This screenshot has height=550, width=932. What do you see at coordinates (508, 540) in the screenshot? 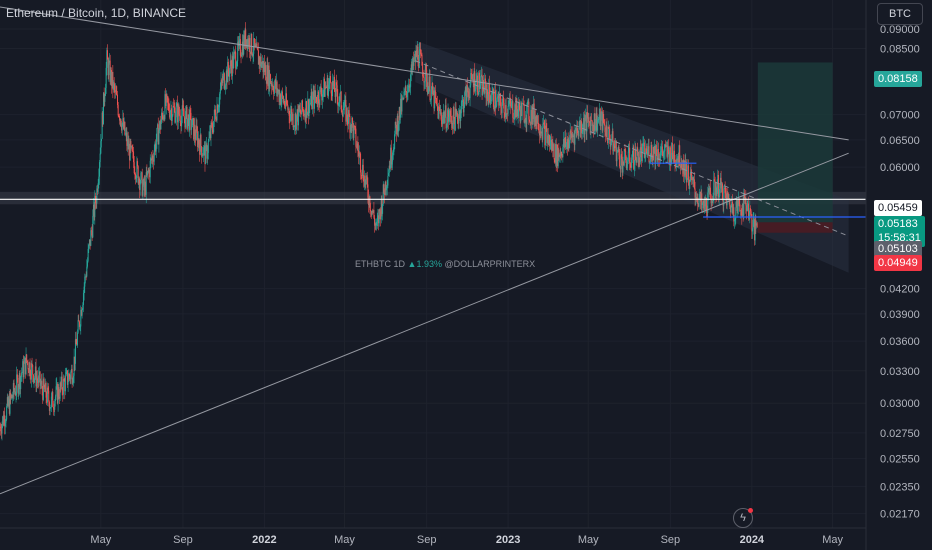
I see `time-tick-label: 2023` at bounding box center [508, 540].